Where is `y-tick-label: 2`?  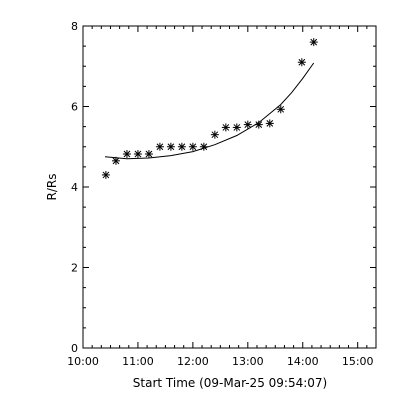
y-tick-label: 2 is located at coordinates (74, 268).